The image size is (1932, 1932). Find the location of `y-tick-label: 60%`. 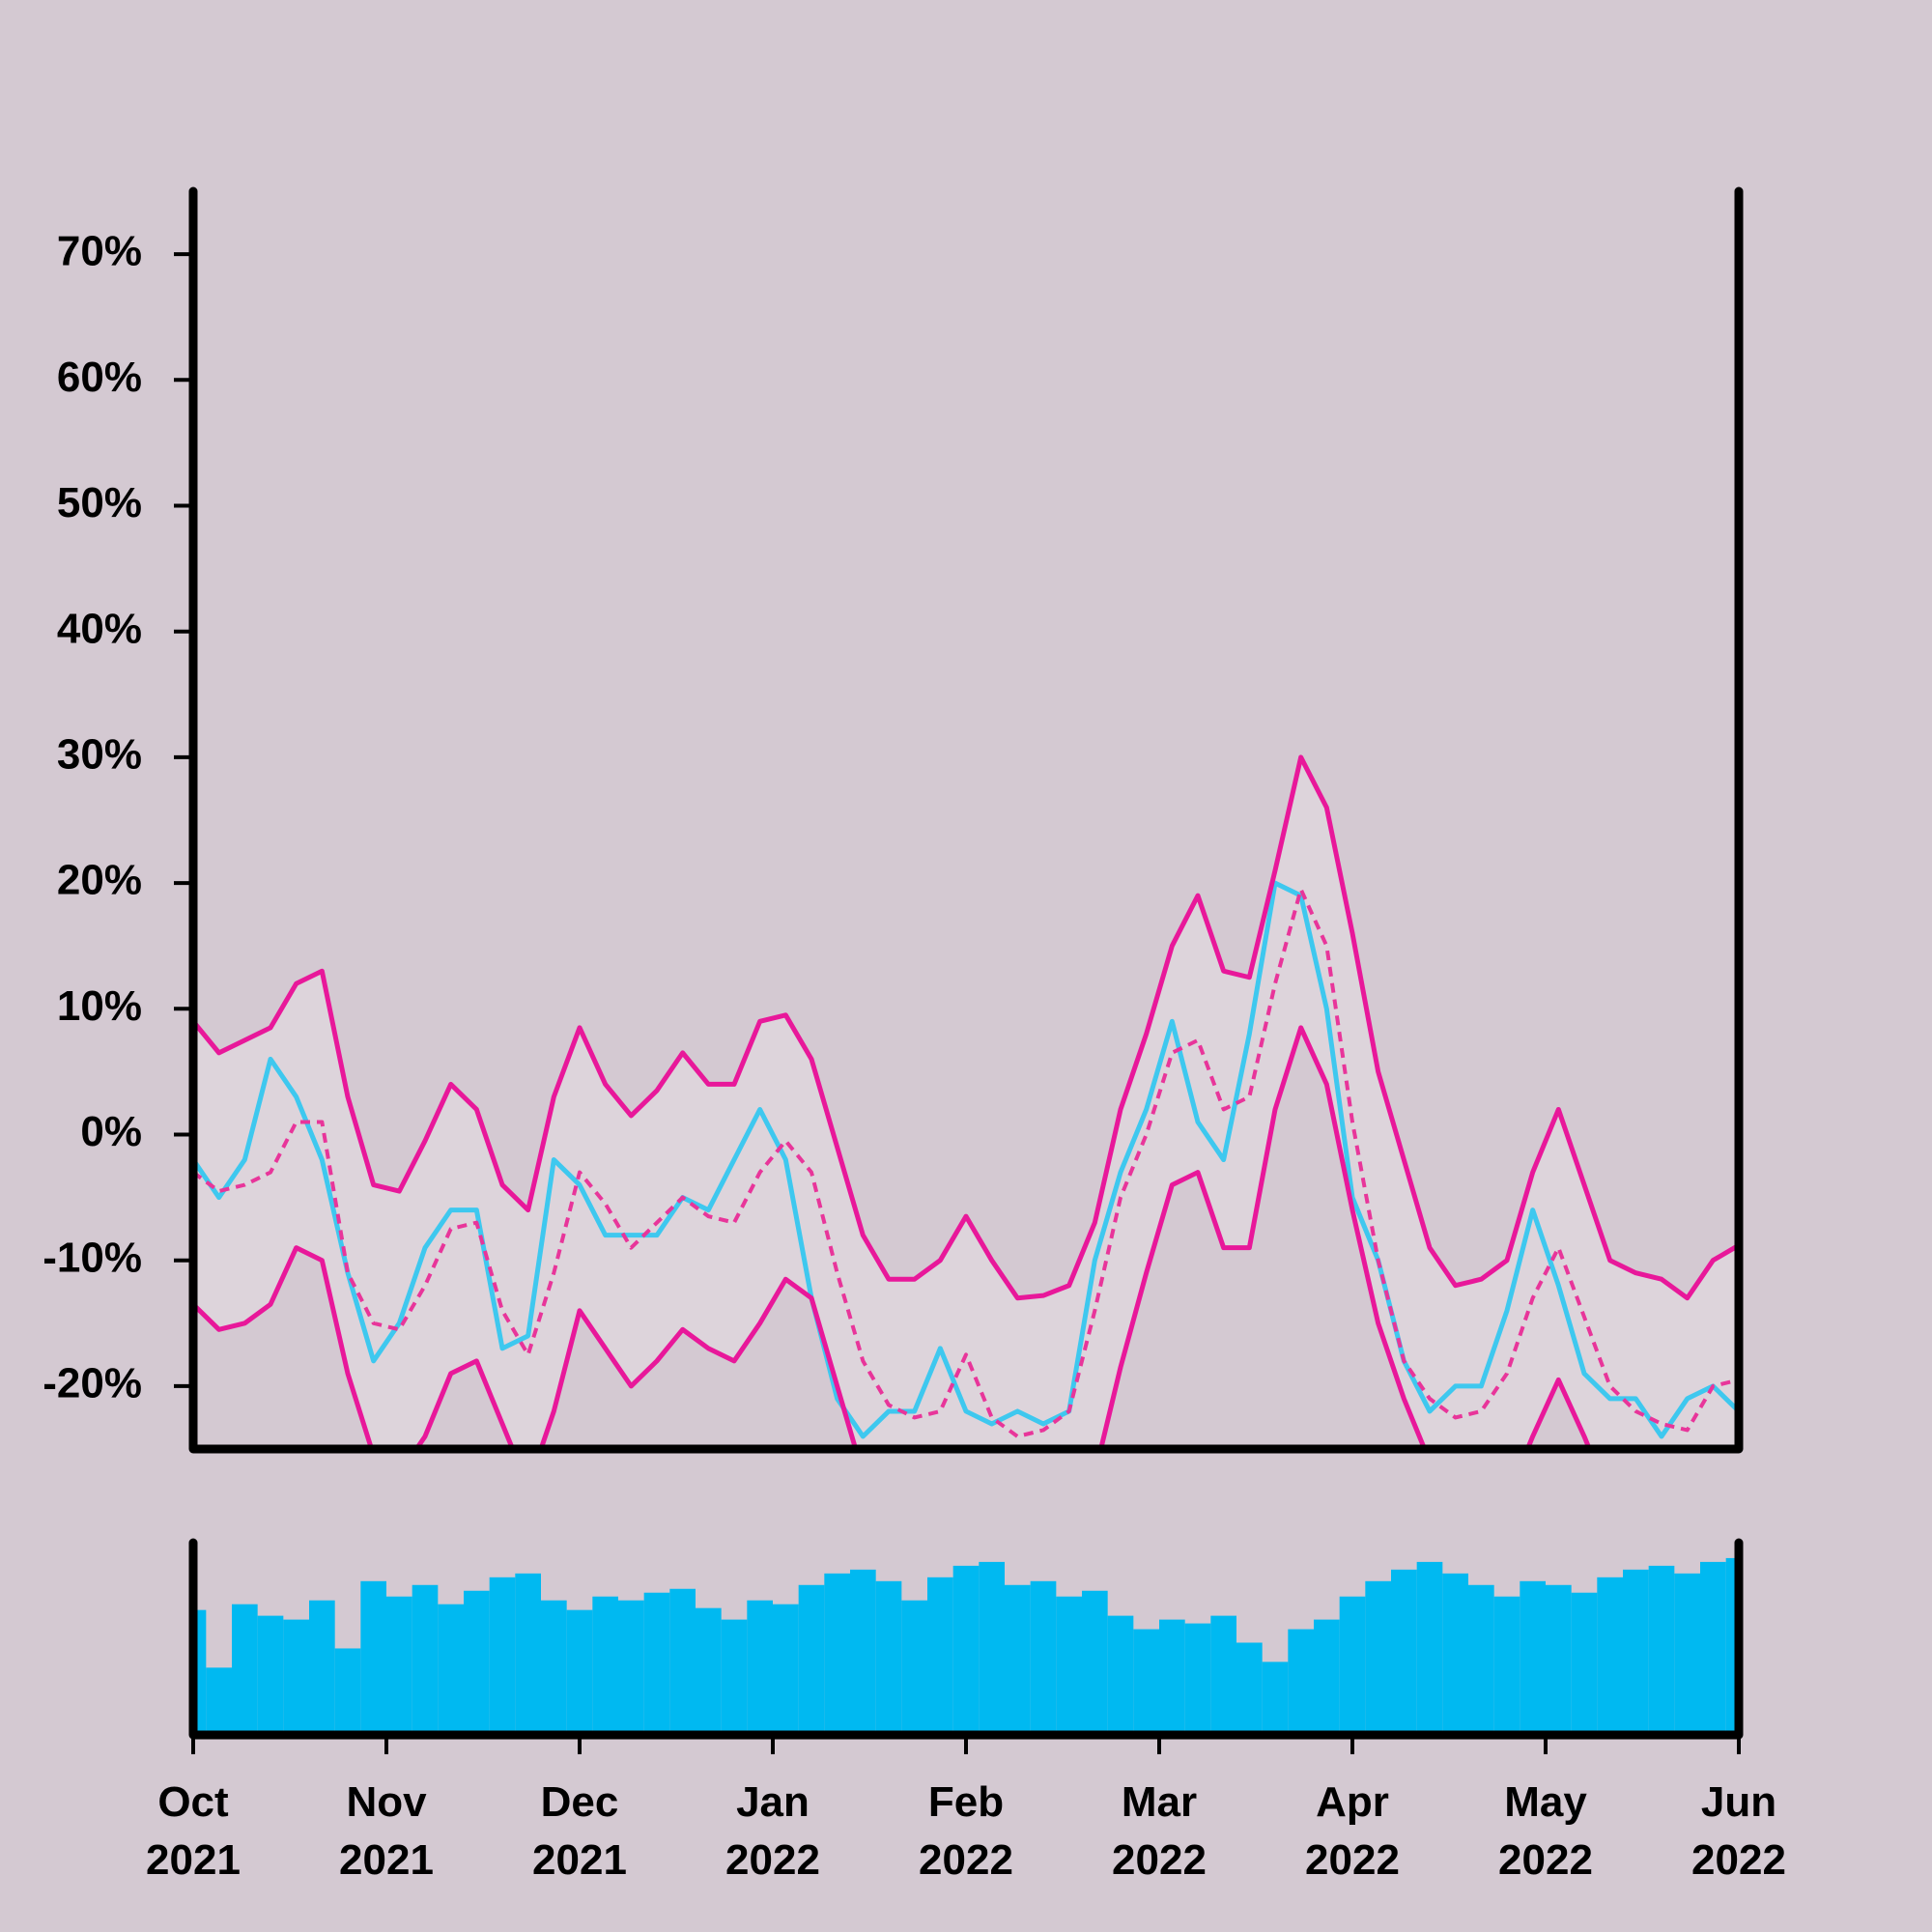

y-tick-label: 60% is located at coordinates (99, 377).